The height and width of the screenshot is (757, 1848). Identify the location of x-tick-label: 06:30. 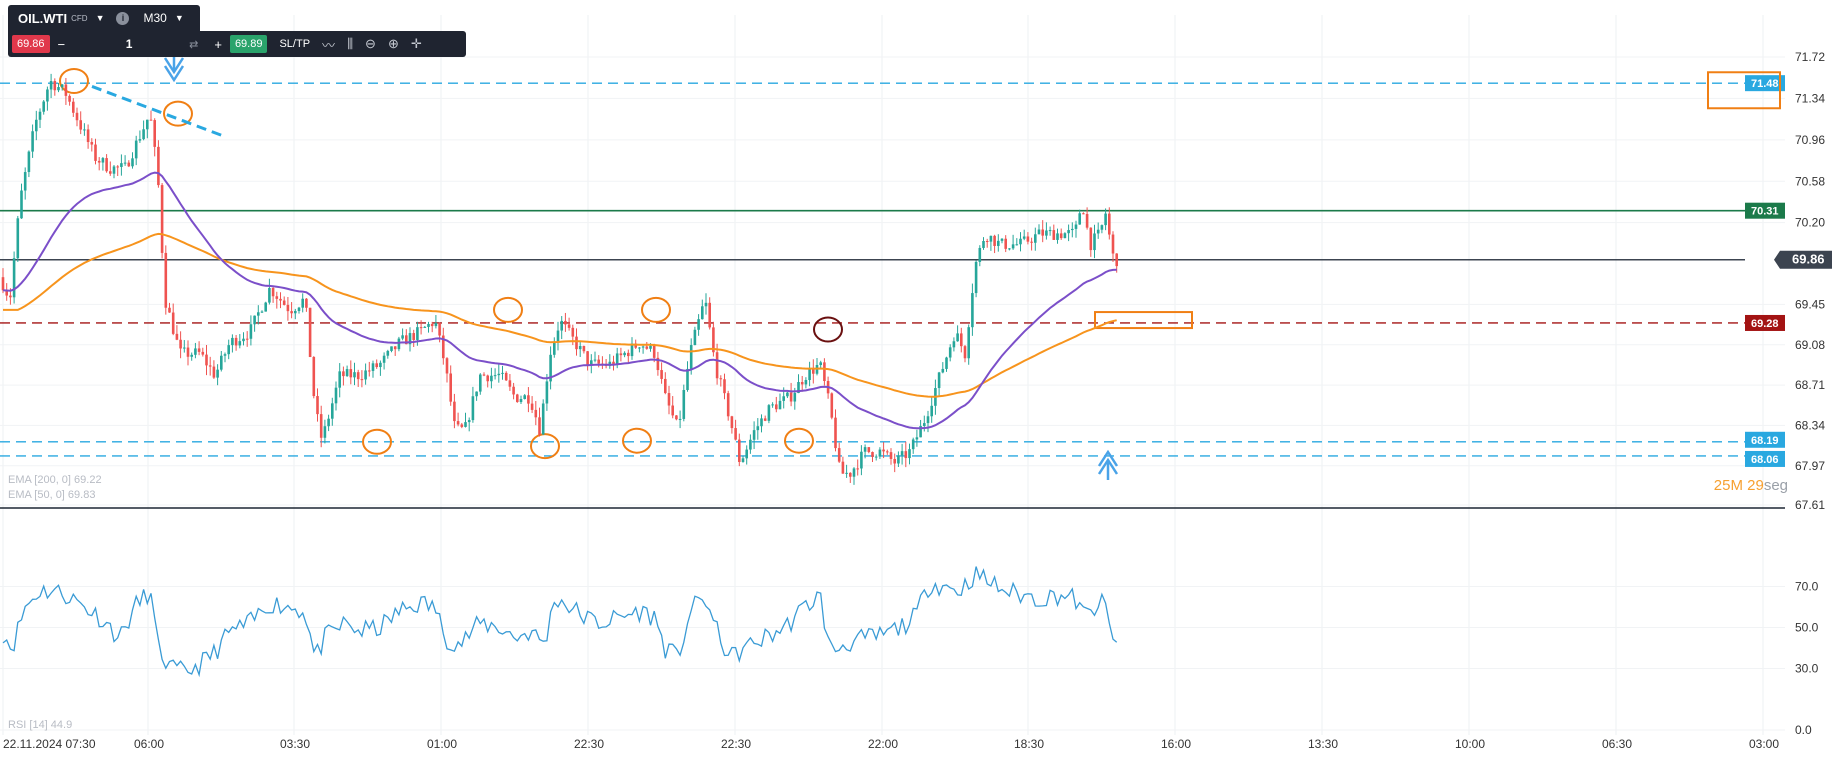
(1617, 744).